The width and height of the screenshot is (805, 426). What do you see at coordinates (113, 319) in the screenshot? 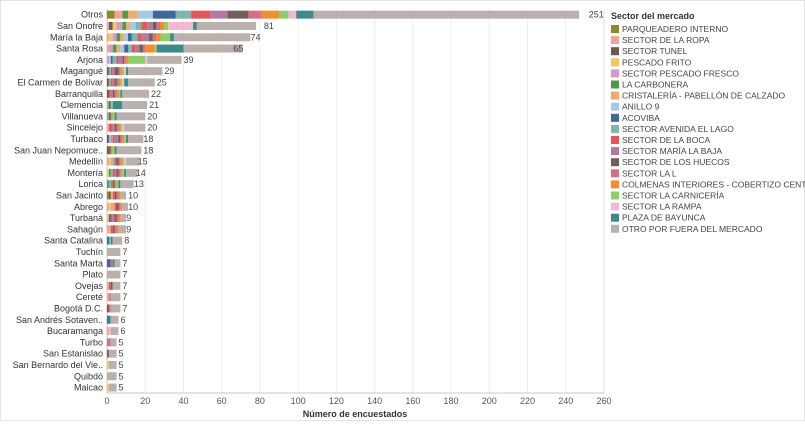
I see `bar-san-andres-sotaven` at bounding box center [113, 319].